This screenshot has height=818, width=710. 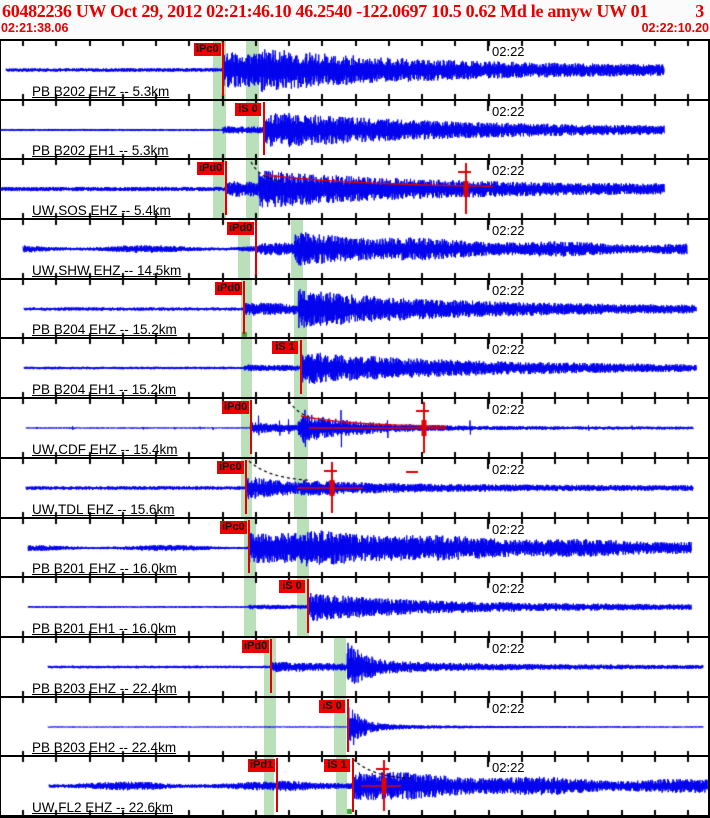 I want to click on station-channel-label: PB B204 EH1 -- 15.2km, so click(x=104, y=390).